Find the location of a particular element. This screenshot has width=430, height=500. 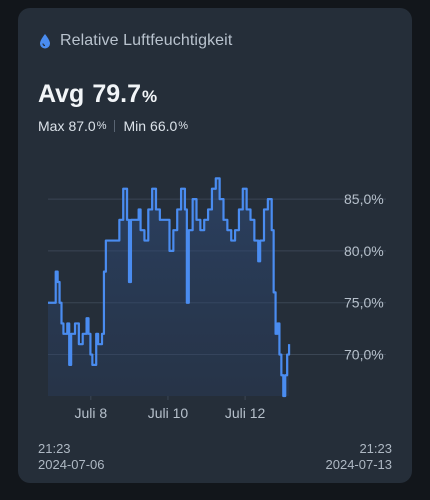

average-display: Avg 79.7 % is located at coordinates (97, 94).